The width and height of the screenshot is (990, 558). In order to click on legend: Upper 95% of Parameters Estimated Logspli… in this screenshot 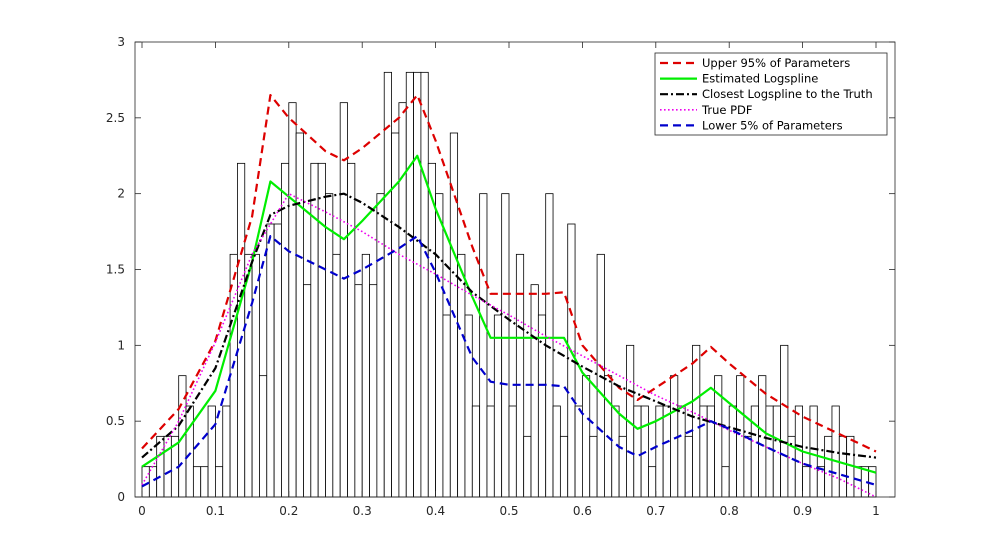, I will do `click(771, 94)`.